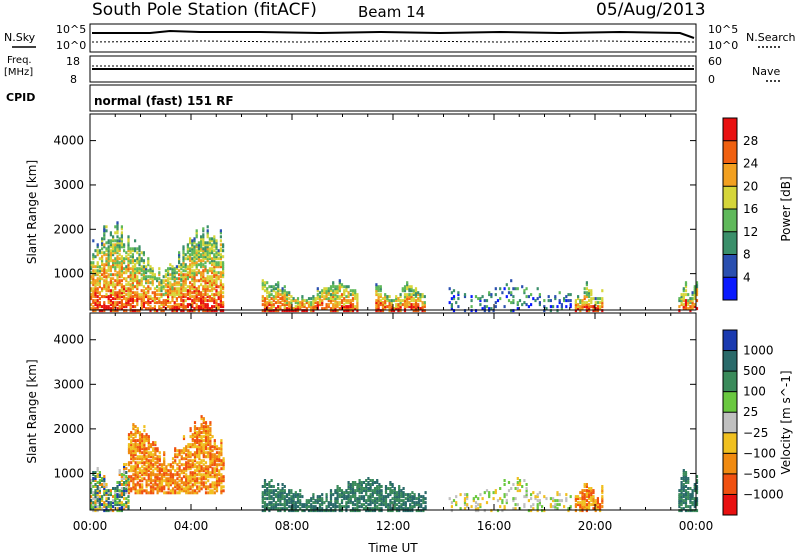 The width and height of the screenshot is (800, 554). What do you see at coordinates (755, 433) in the screenshot?
I see `colorbar-tick-label: −25` at bounding box center [755, 433].